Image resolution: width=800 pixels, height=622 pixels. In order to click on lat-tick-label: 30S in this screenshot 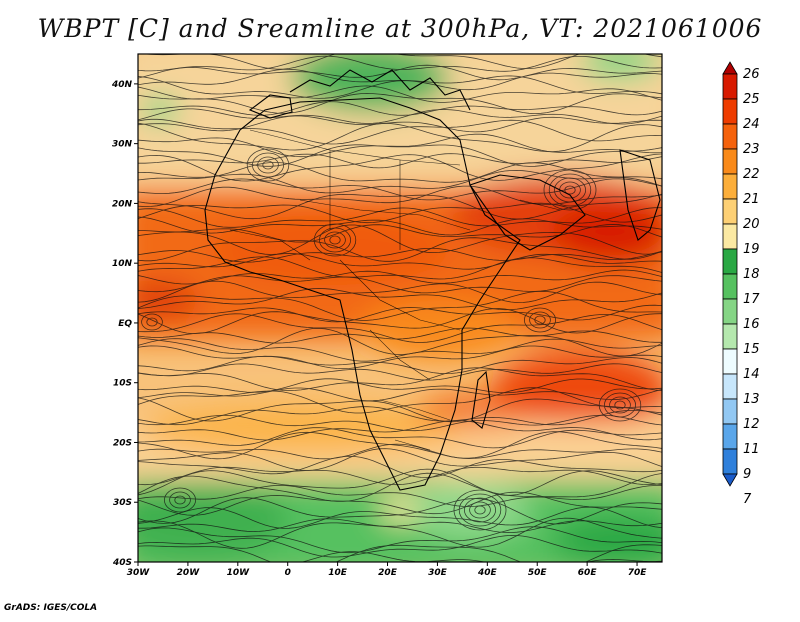, I will do `click(122, 503)`.